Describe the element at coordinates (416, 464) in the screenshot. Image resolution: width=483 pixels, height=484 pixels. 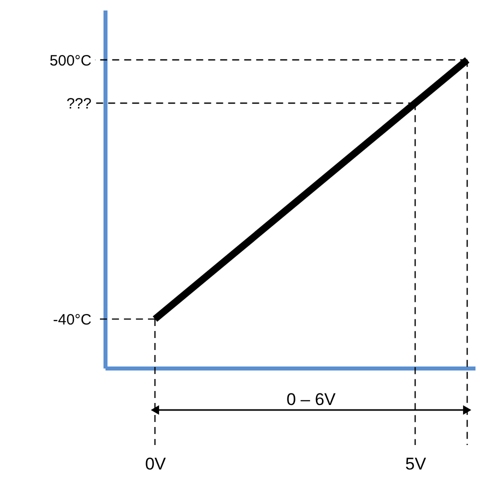
I see `x-tick-label: 5V` at that location.